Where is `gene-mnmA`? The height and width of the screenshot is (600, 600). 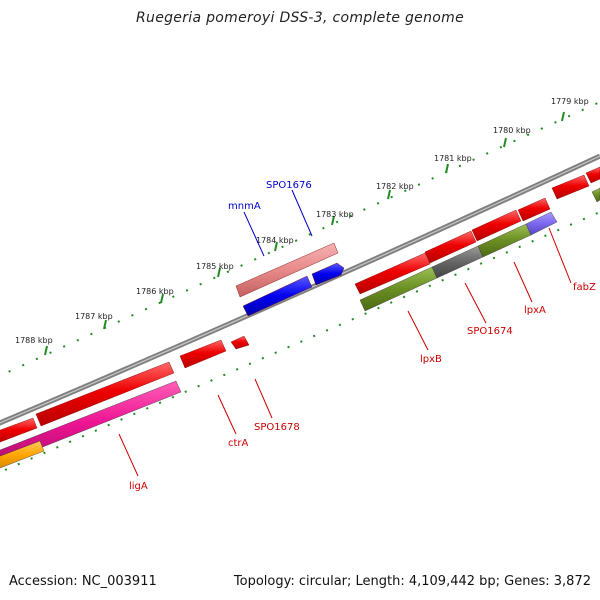 gene-mnmA is located at coordinates (328, 274).